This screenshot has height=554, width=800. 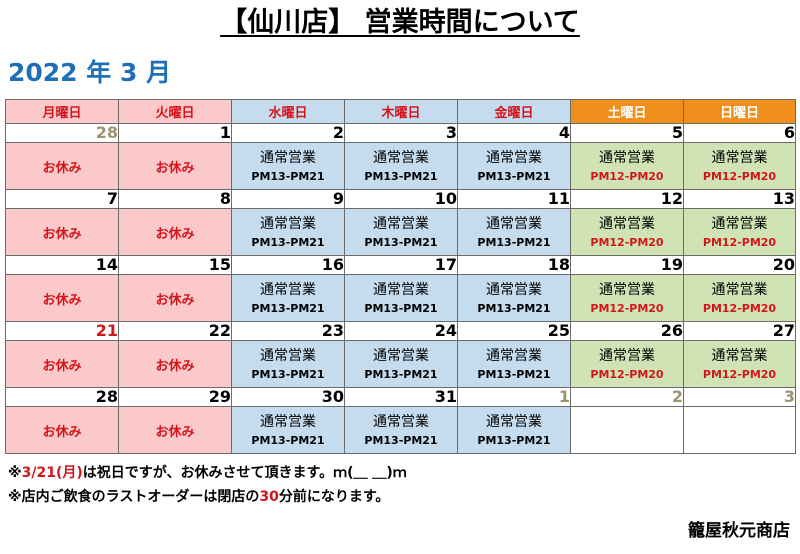 What do you see at coordinates (52, 473) in the screenshot?
I see `holiday-date: 3/21(月)` at bounding box center [52, 473].